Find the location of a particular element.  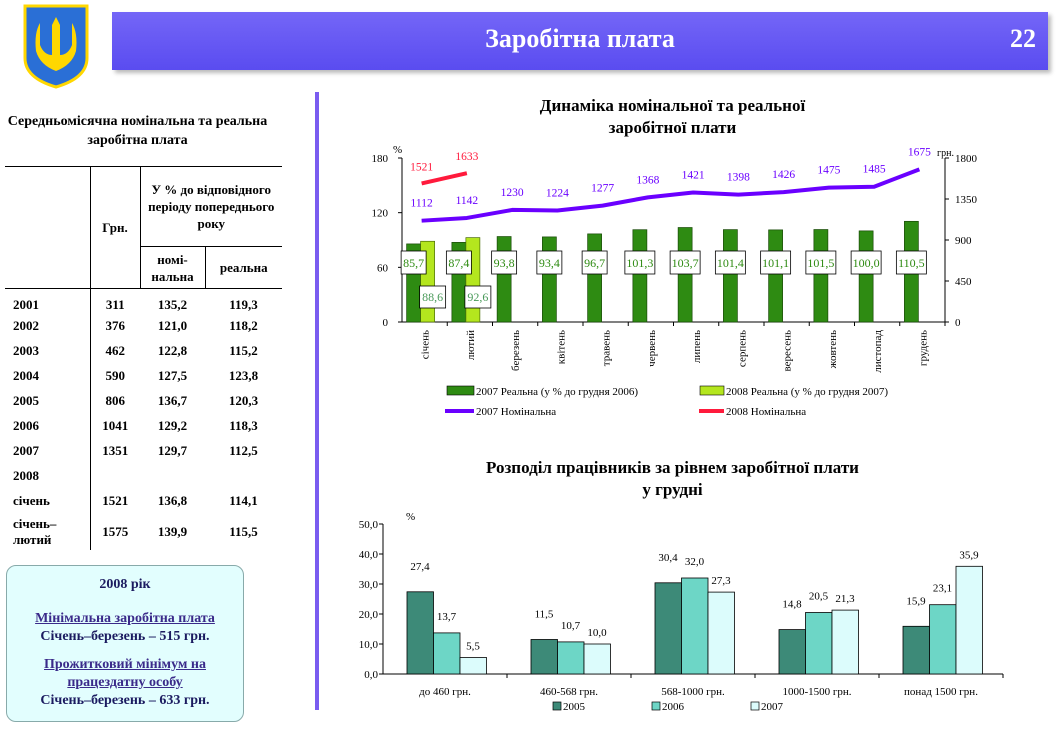

chart1-legend-2008-nominal: 2008 Номінальна is located at coordinates (766, 412).